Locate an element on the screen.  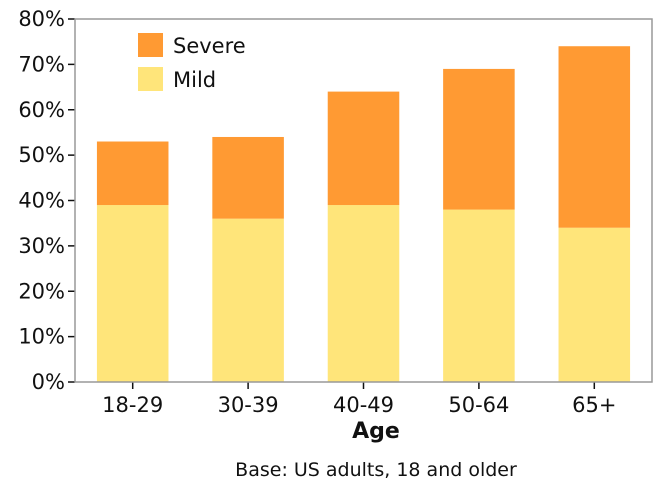
x-tick-label: 18-29 is located at coordinates (132, 405).